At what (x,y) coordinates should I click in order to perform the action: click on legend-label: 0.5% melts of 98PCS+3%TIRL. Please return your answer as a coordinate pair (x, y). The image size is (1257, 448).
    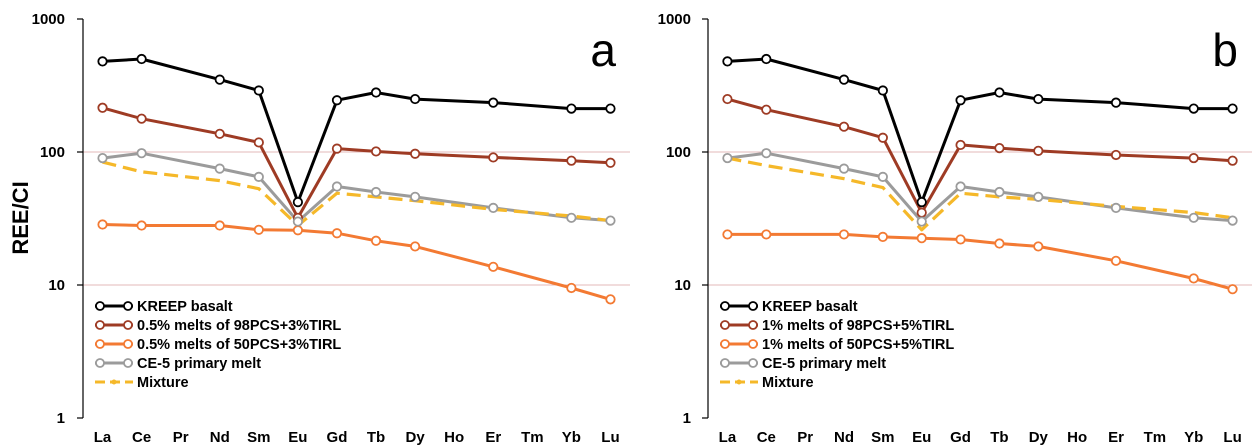
    Looking at the image, I should click on (239, 326).